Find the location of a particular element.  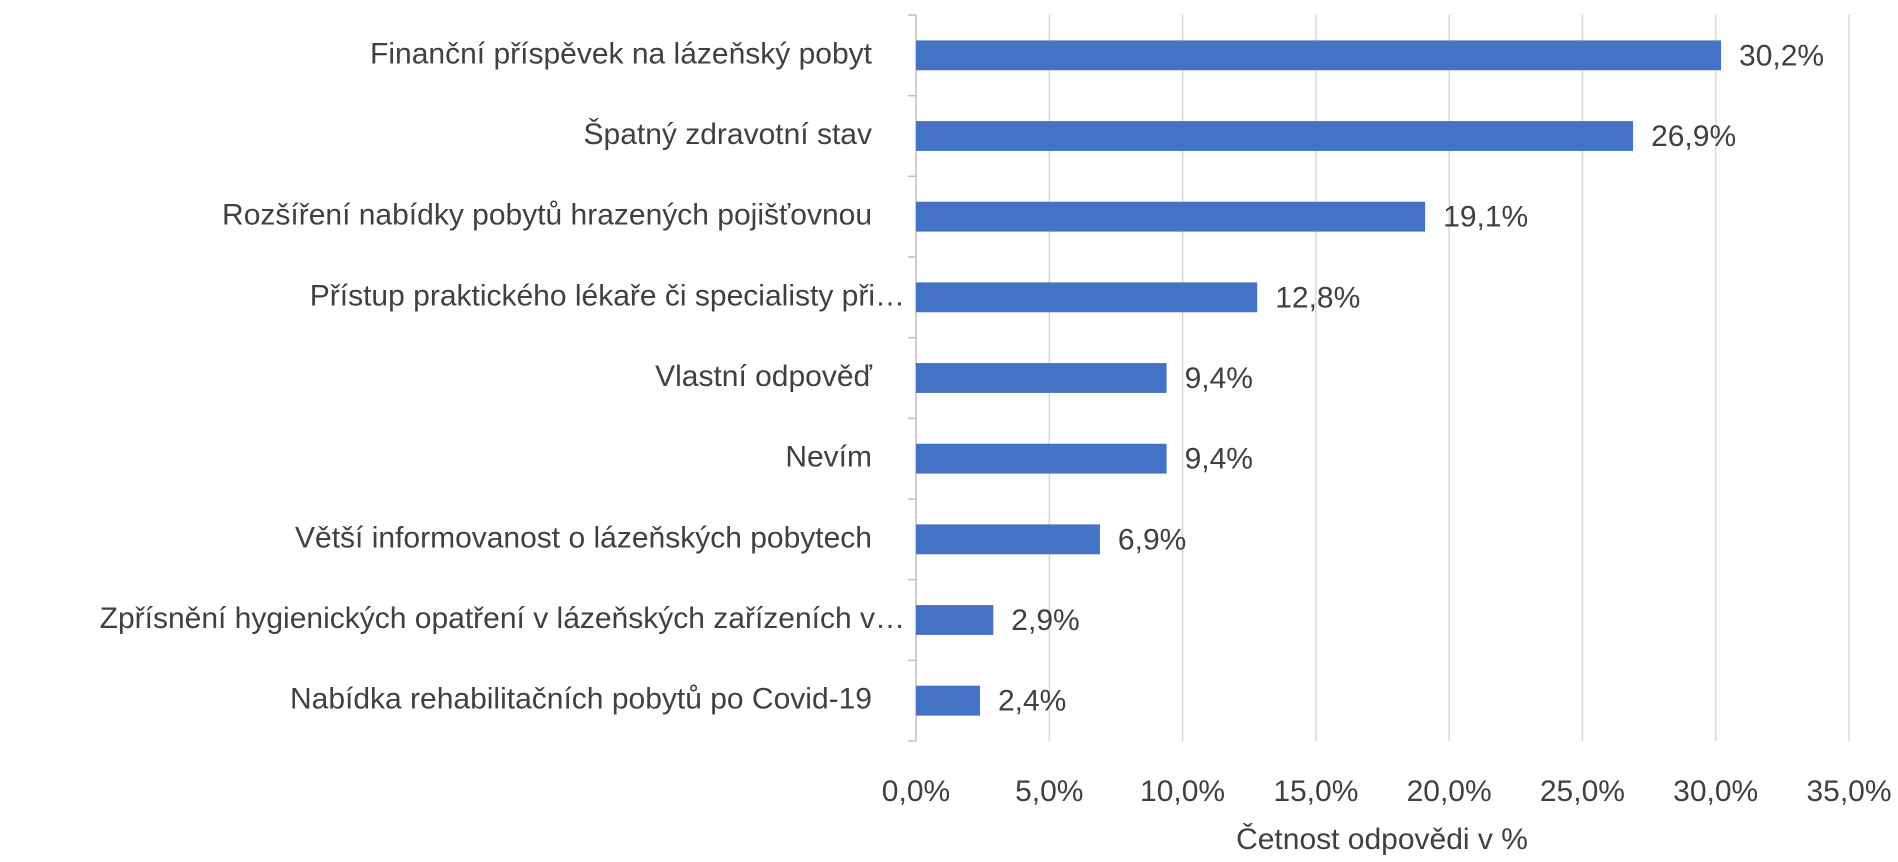

data-label: 2,9% is located at coordinates (1045, 620).